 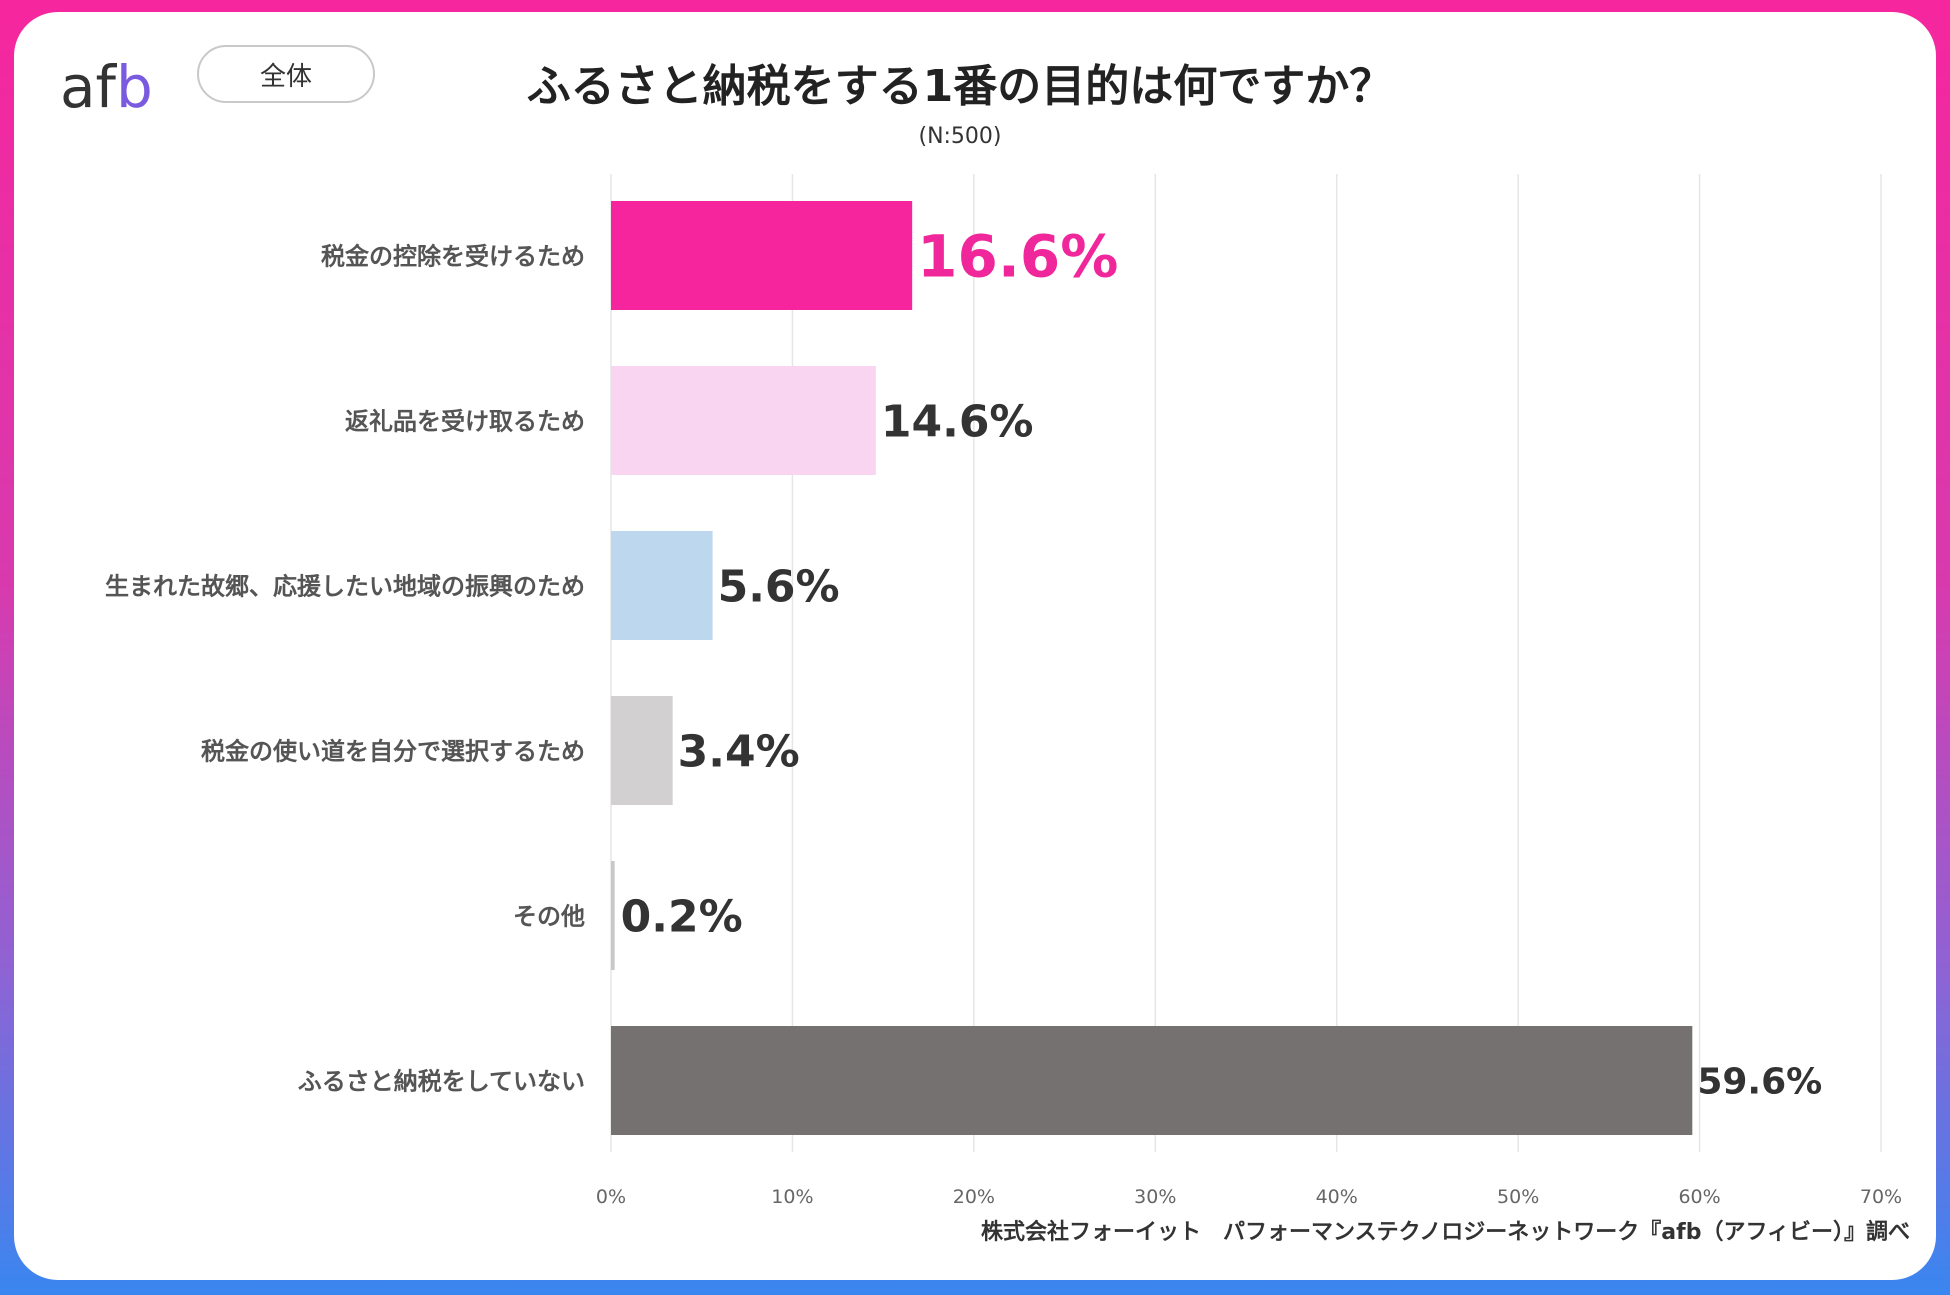 I want to click on category-label: 返礼品を受け取るため, so click(x=465, y=422).